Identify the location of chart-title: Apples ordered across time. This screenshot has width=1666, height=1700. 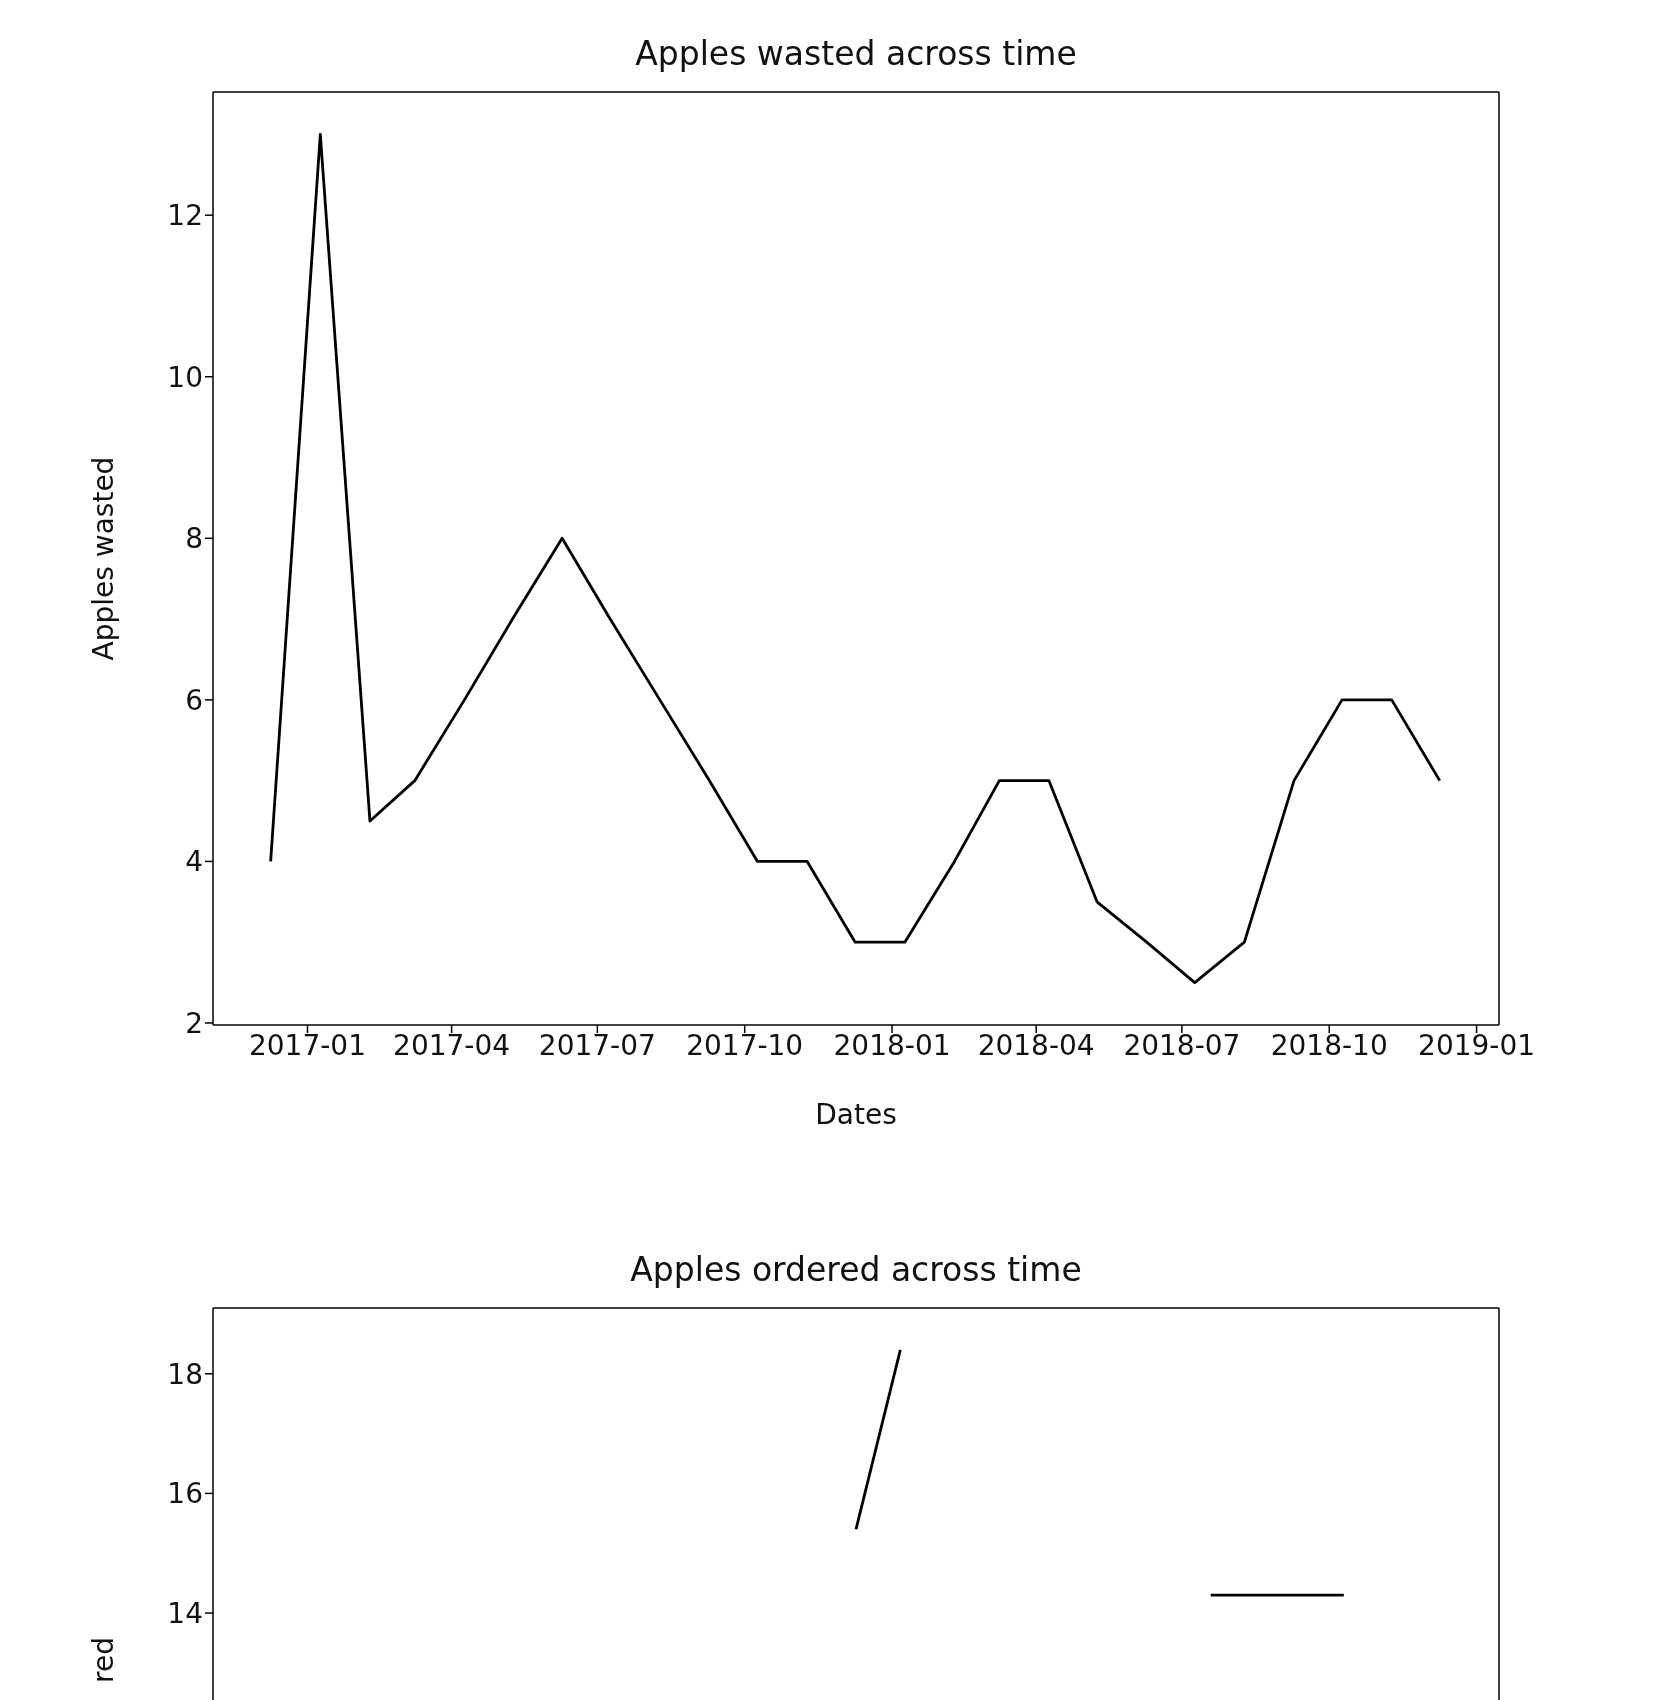
(856, 1270).